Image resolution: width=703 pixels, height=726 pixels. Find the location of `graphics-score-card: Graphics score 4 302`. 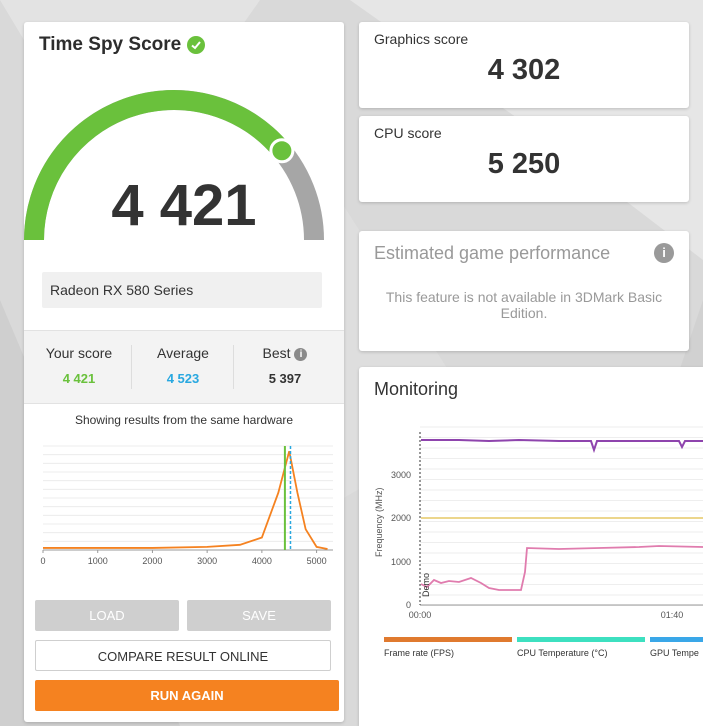

graphics-score-card: Graphics score 4 302 is located at coordinates (524, 65).